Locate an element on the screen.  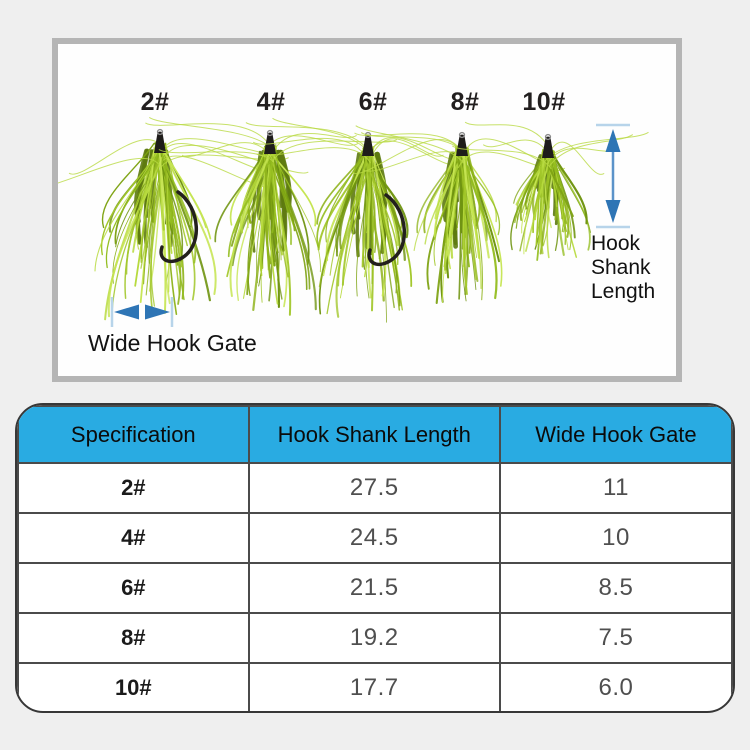
shank-cell: 21.5 is located at coordinates (374, 588).